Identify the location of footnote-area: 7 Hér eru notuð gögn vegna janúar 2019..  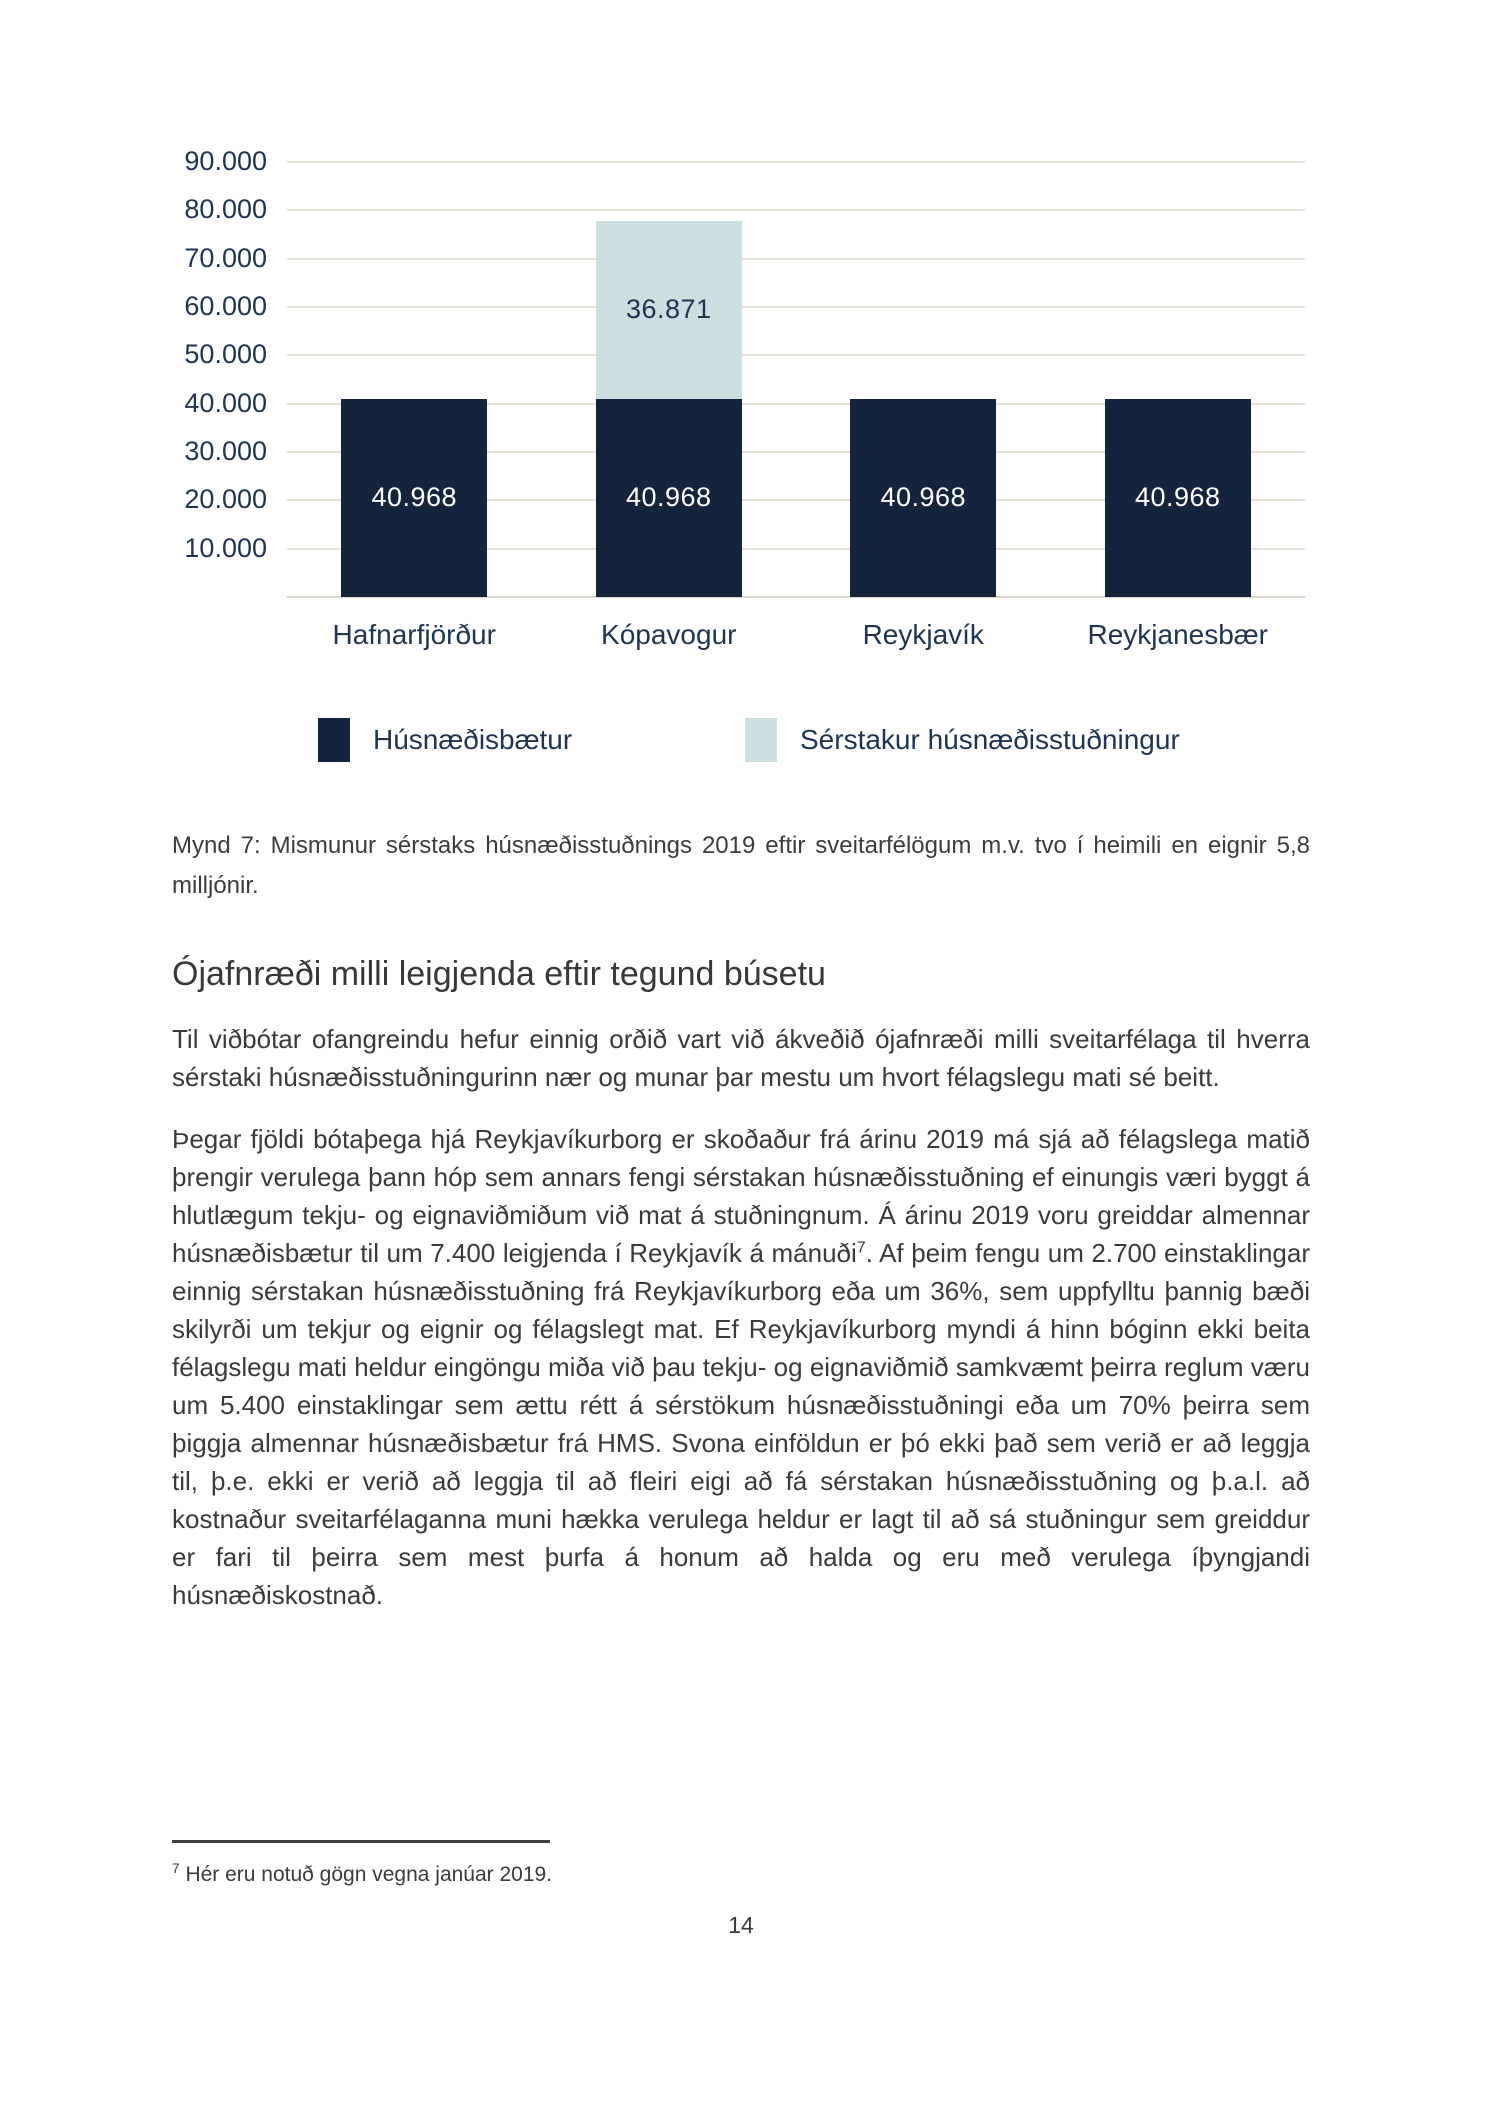
(741, 1863).